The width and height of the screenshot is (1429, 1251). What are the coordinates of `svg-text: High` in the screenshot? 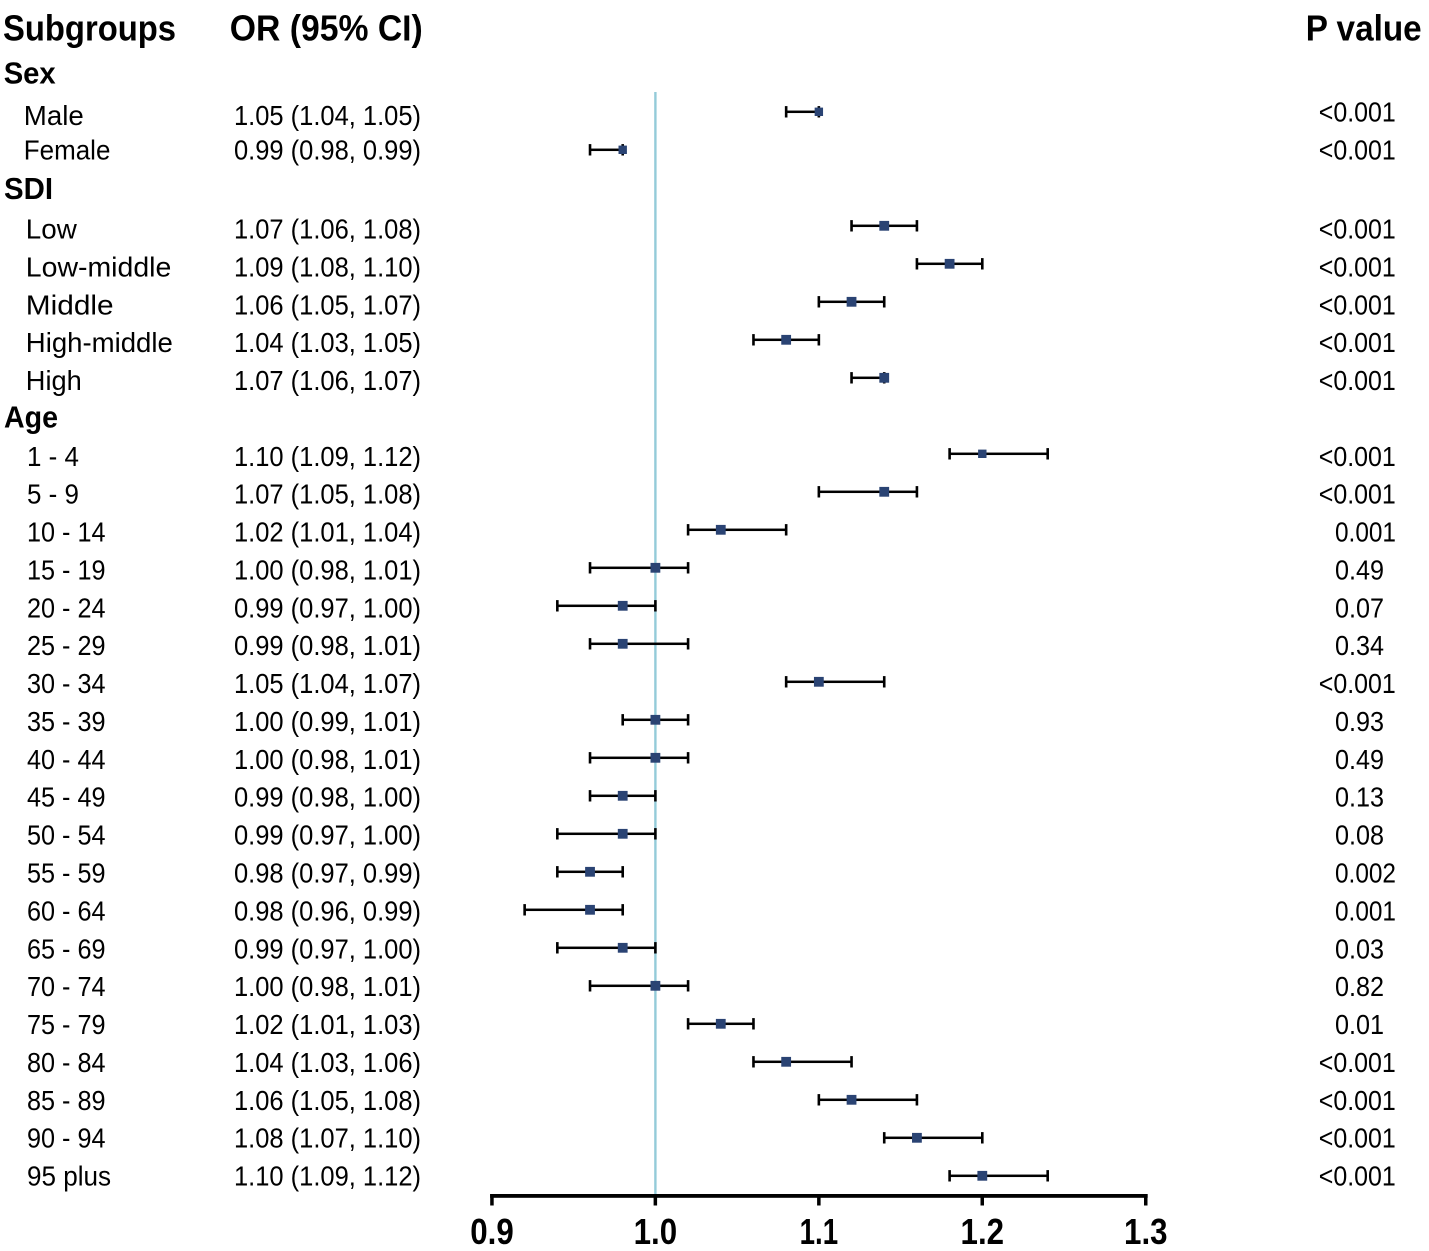 It's located at (54, 380).